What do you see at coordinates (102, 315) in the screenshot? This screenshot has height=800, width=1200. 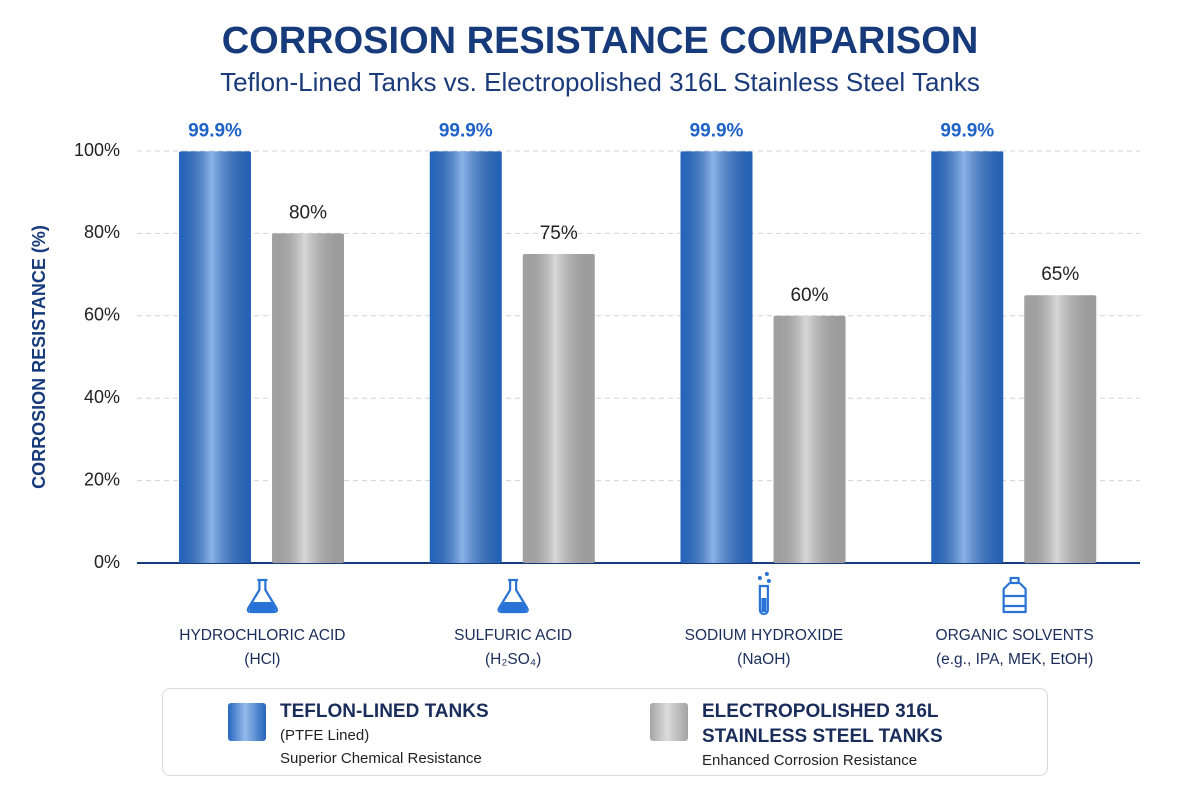 I see `y-tick-label: 60%` at bounding box center [102, 315].